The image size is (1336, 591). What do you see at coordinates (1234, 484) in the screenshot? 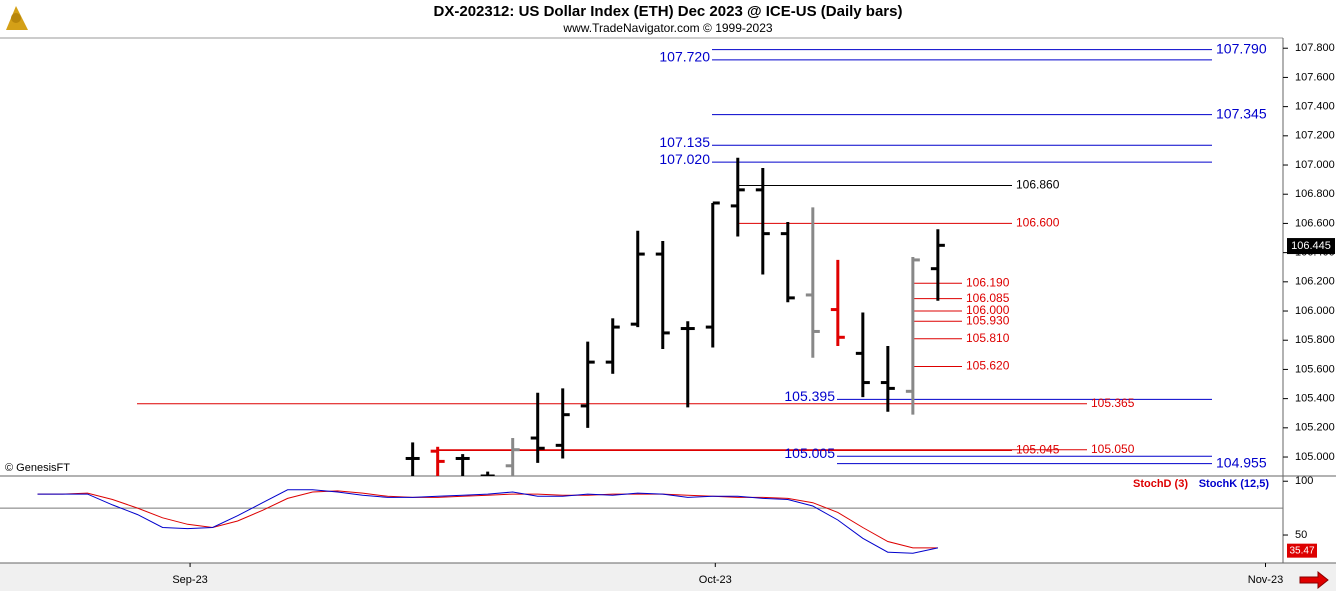
I see `legend-entry: StochK (12,5)` at bounding box center [1234, 484].